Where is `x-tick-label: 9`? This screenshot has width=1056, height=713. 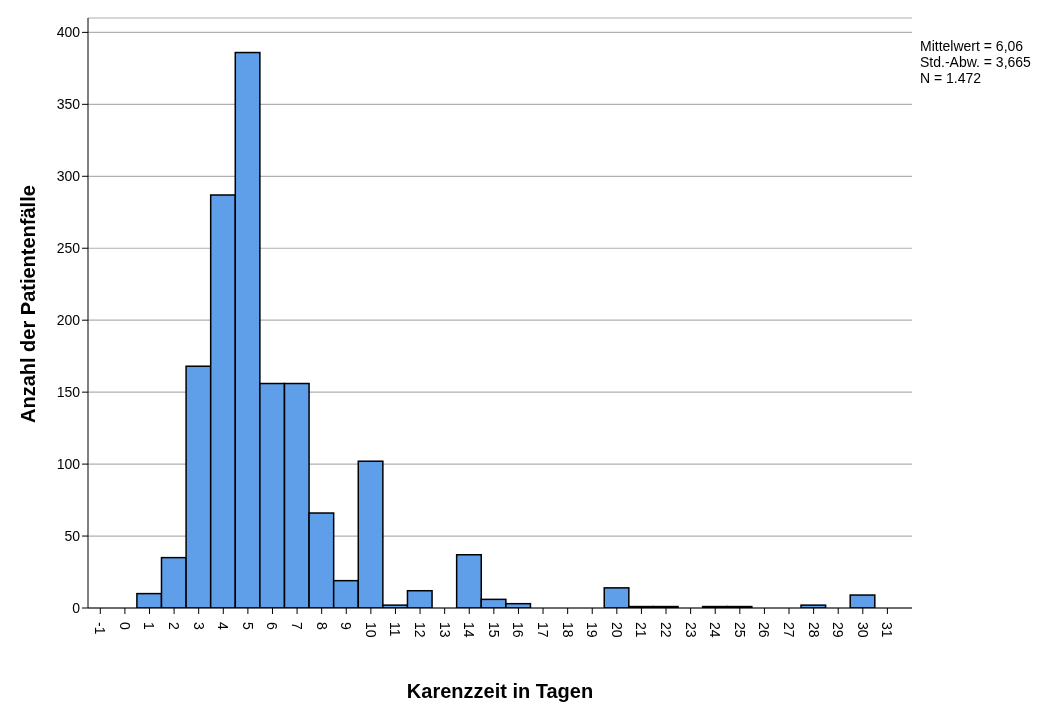
x-tick-label: 9 is located at coordinates (346, 626).